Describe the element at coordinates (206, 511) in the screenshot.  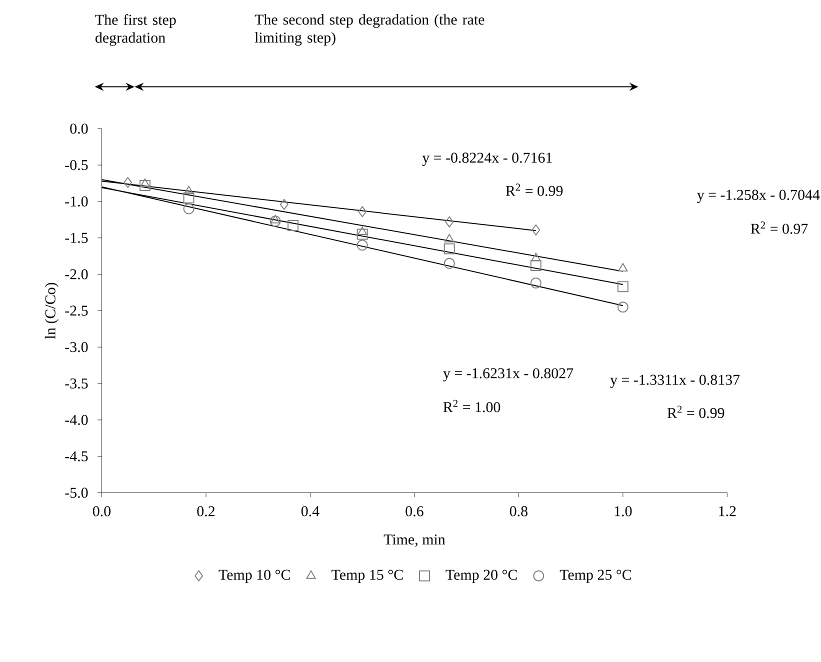
I see `x-tick-label: 0.2` at that location.